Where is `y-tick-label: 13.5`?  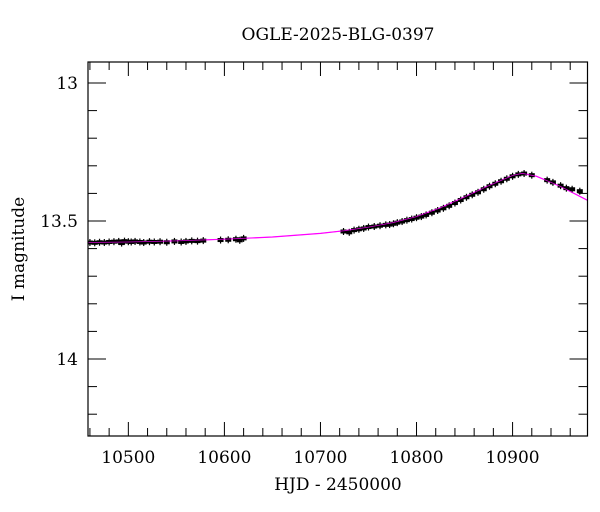 y-tick-label: 13.5 is located at coordinates (59, 222).